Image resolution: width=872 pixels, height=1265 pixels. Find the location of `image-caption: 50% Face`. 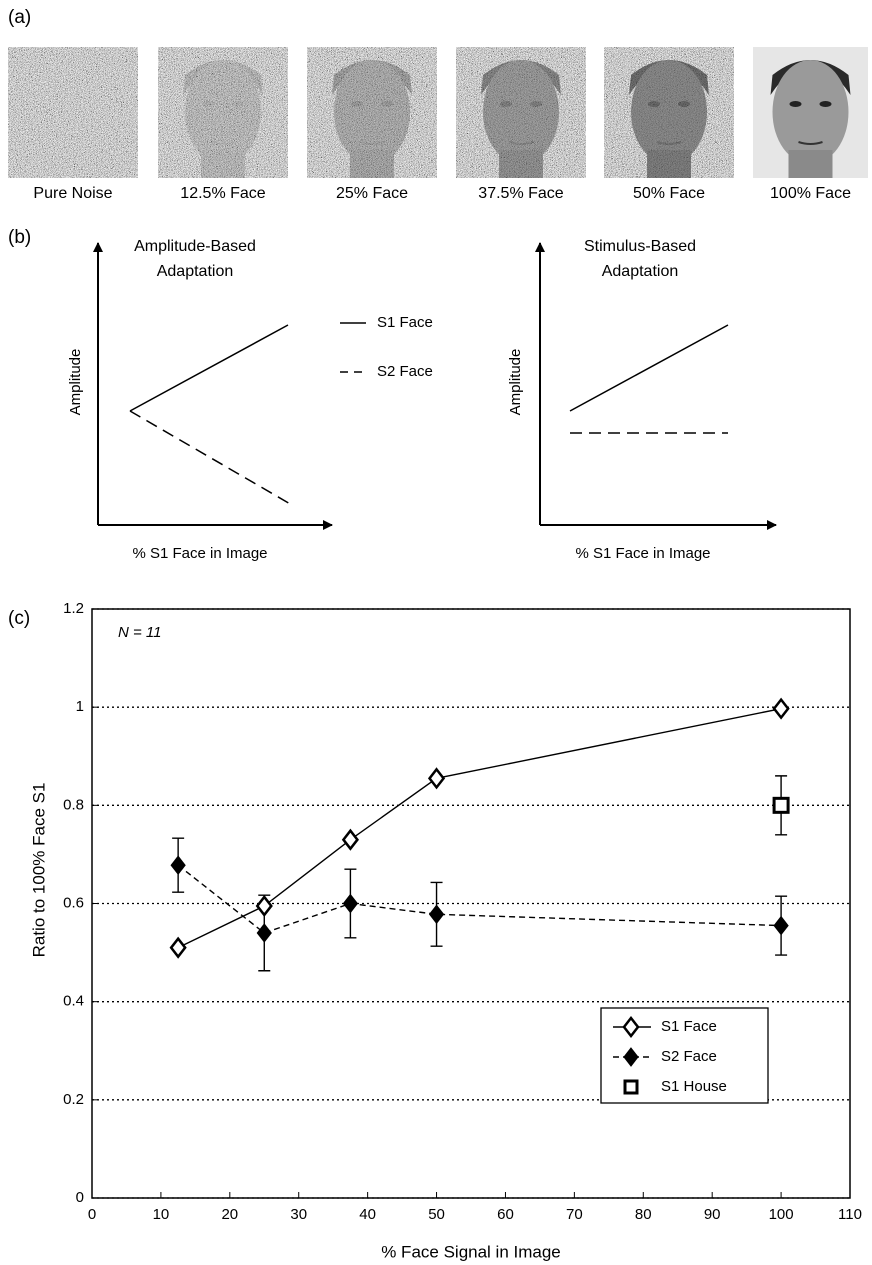

image-caption: 50% Face is located at coordinates (669, 193).